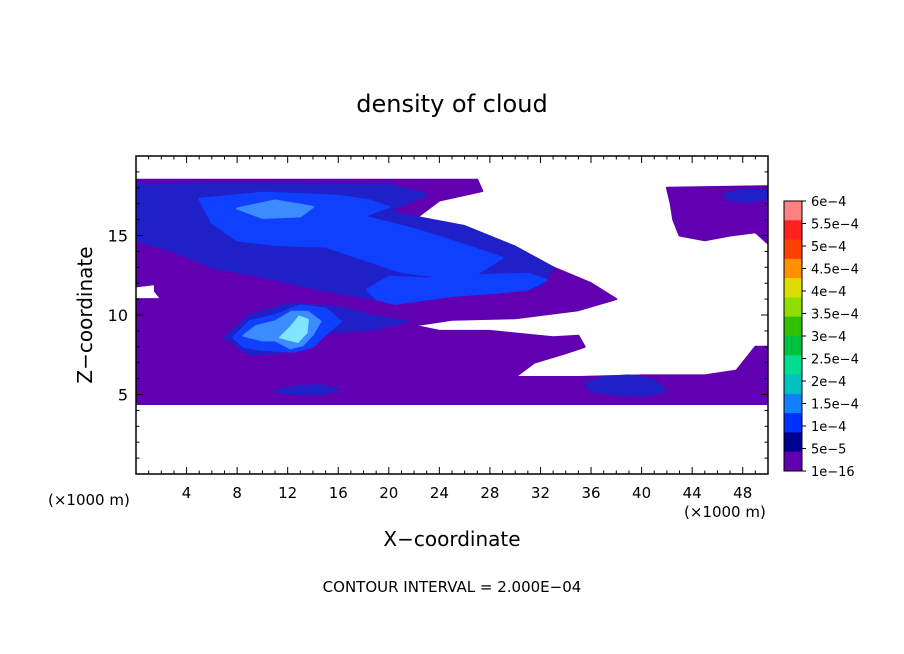 The image size is (904, 654). What do you see at coordinates (835, 225) in the screenshot?
I see `colorbar-label: 5.5e−4` at bounding box center [835, 225].